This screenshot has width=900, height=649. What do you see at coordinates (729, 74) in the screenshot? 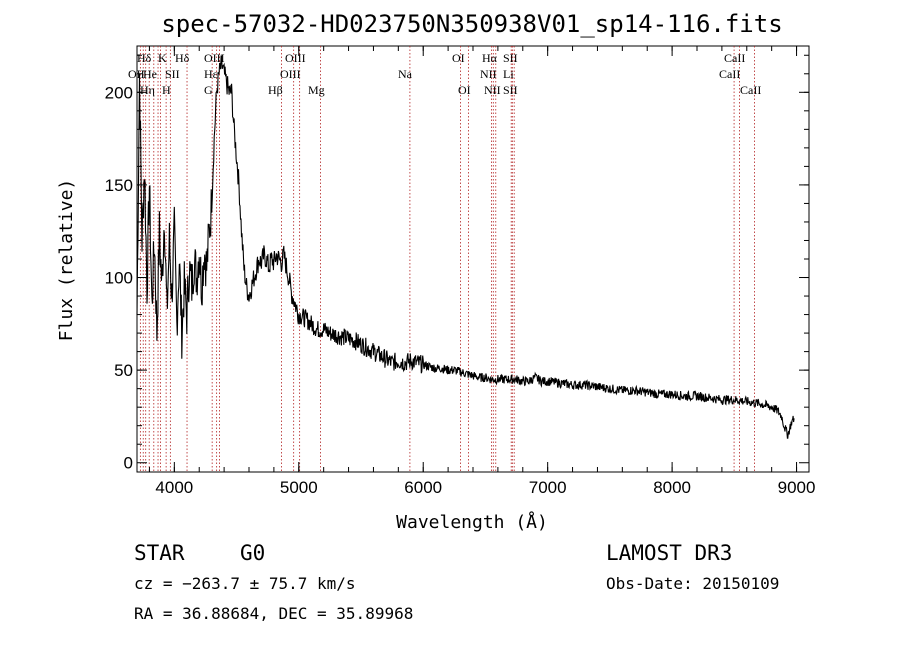
I see `line-label-caii-2: CaII` at bounding box center [729, 74].